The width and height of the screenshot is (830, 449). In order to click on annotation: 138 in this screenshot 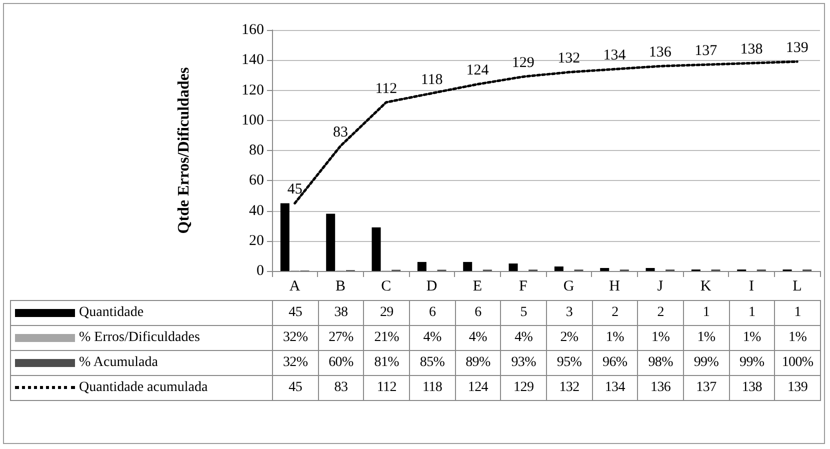, I will do `click(751, 50)`.